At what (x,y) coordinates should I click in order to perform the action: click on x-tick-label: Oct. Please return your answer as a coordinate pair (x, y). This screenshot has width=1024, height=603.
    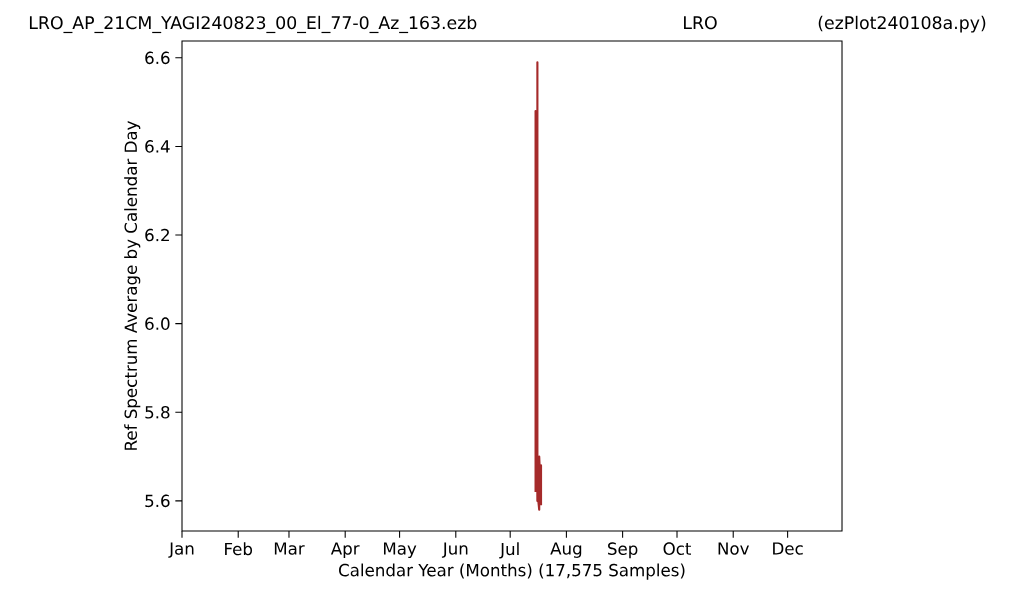
    Looking at the image, I should click on (677, 548).